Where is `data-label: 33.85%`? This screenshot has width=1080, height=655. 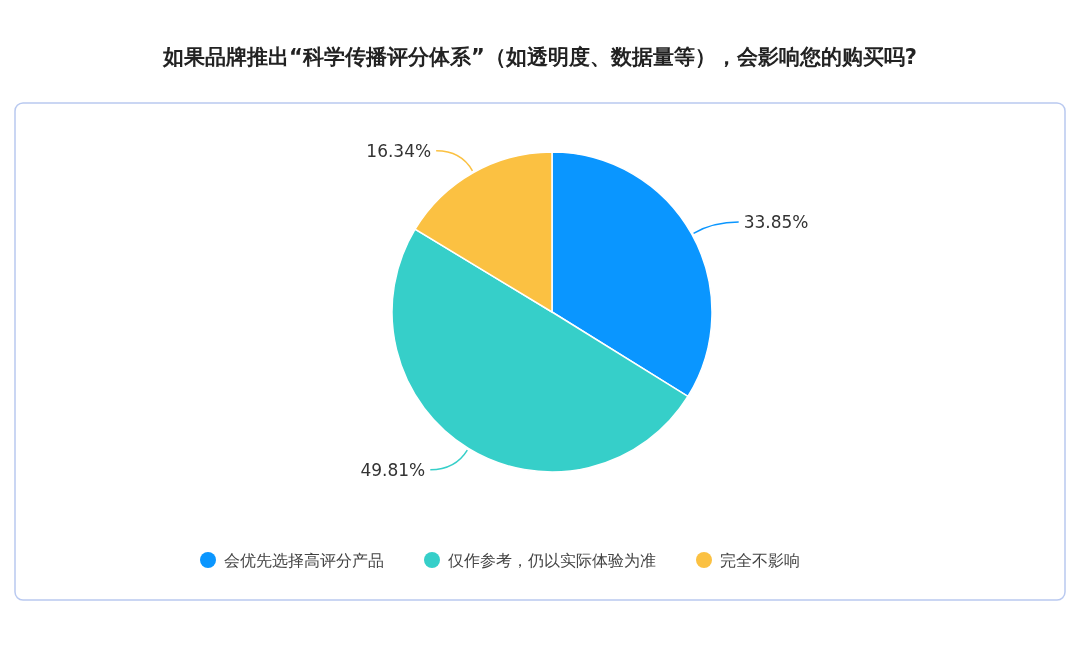 data-label: 33.85% is located at coordinates (776, 222).